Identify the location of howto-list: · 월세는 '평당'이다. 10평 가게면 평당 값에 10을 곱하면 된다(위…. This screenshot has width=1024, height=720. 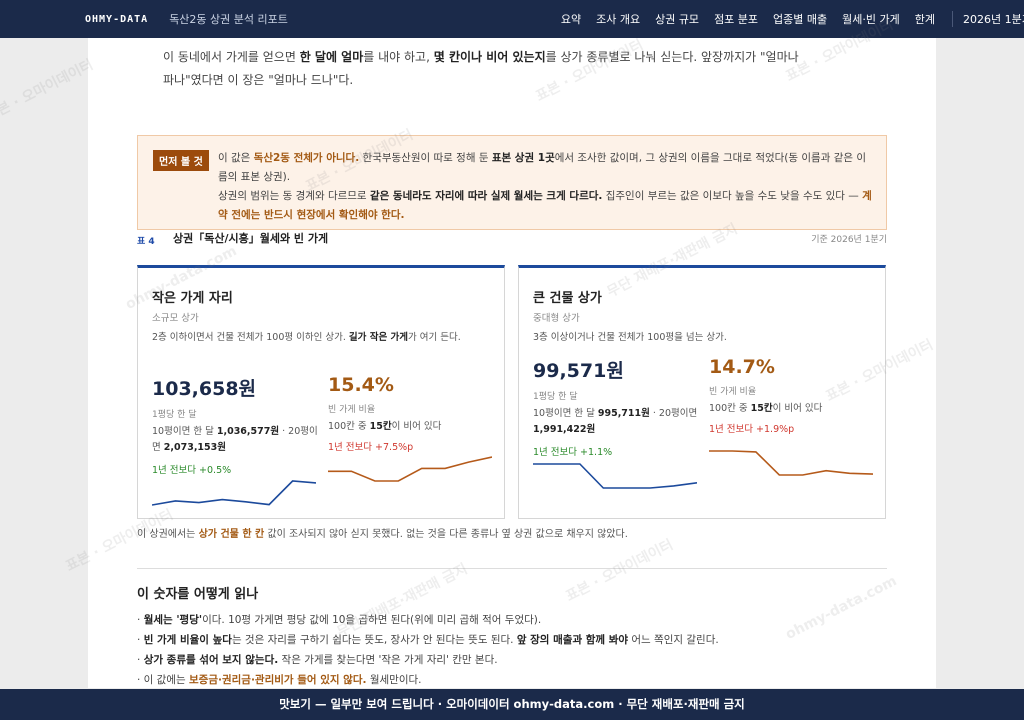
(512, 649).